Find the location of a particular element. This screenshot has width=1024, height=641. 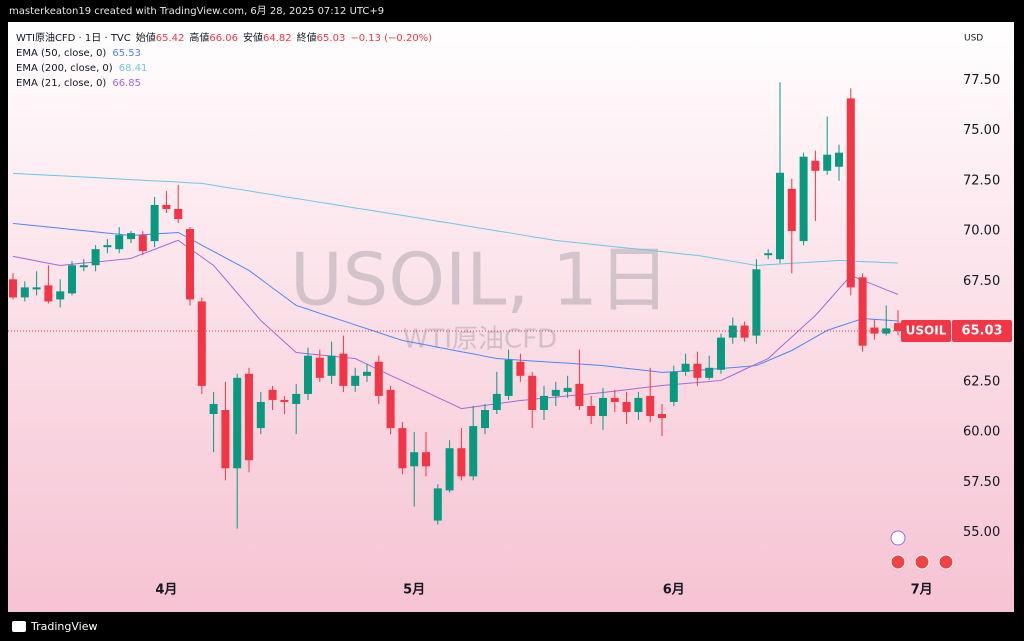

y-tick-label: 55.00 is located at coordinates (981, 532).